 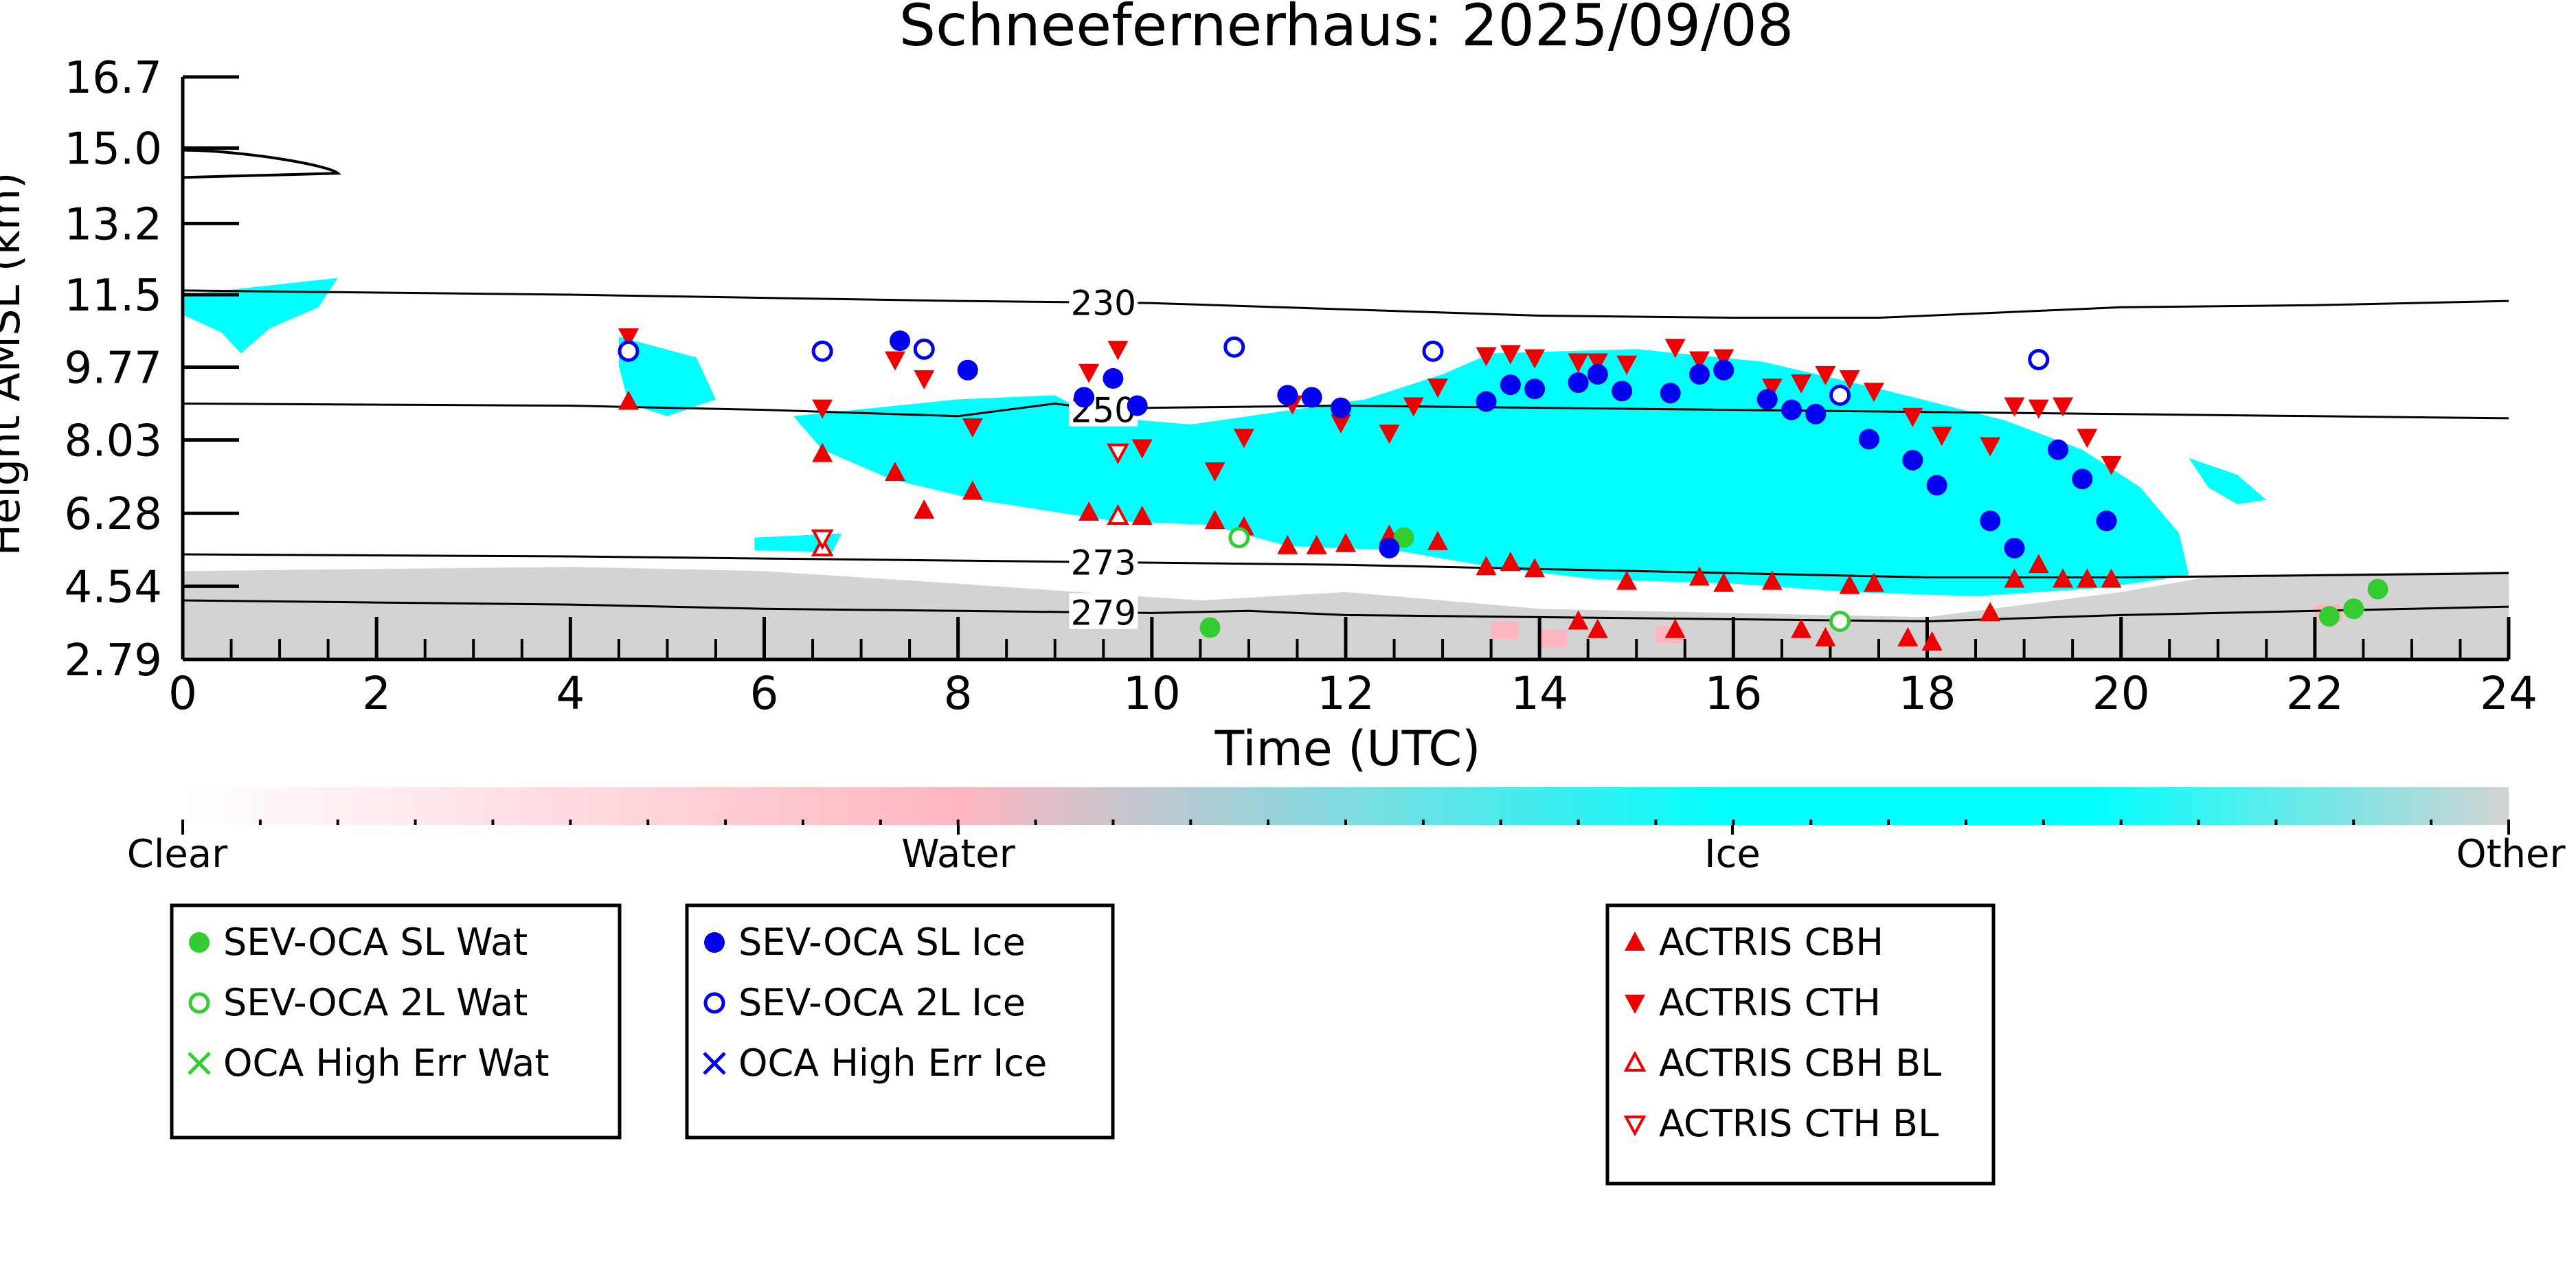 I want to click on contour-label-279: 279, so click(x=1103, y=613).